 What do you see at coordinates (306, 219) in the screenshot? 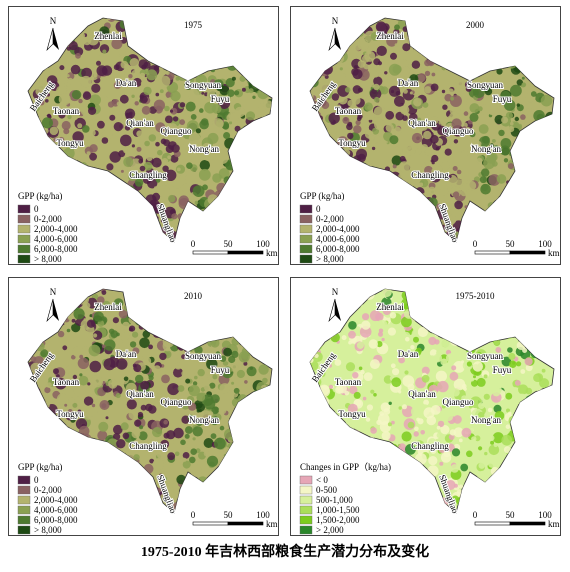
I see `legend-swatch` at bounding box center [306, 219].